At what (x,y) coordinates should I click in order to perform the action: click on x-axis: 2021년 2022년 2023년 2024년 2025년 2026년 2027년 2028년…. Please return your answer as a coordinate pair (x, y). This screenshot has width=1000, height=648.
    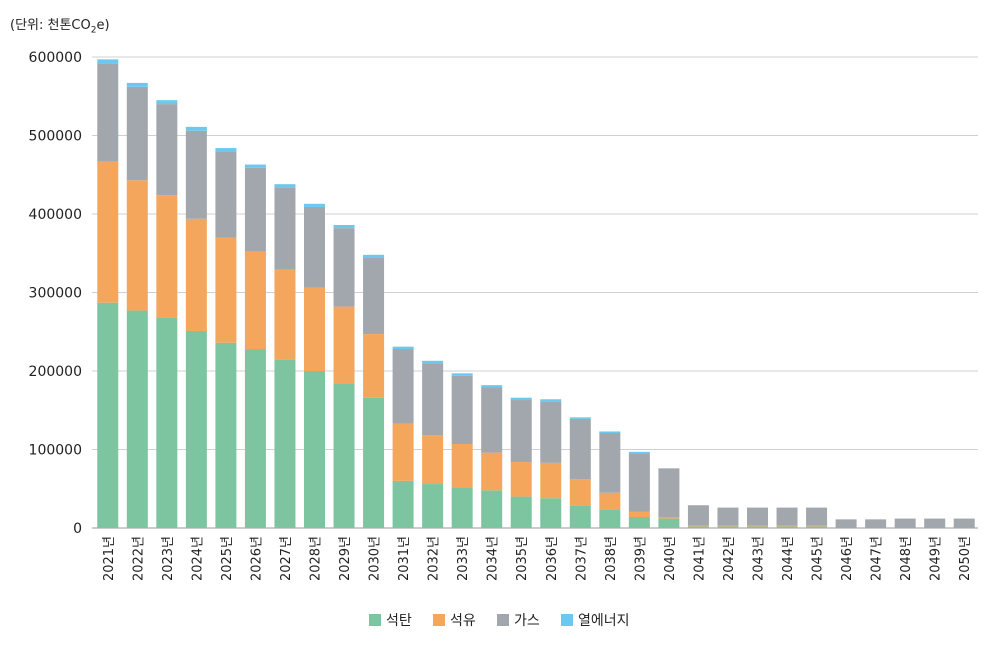
    Looking at the image, I should click on (537, 558).